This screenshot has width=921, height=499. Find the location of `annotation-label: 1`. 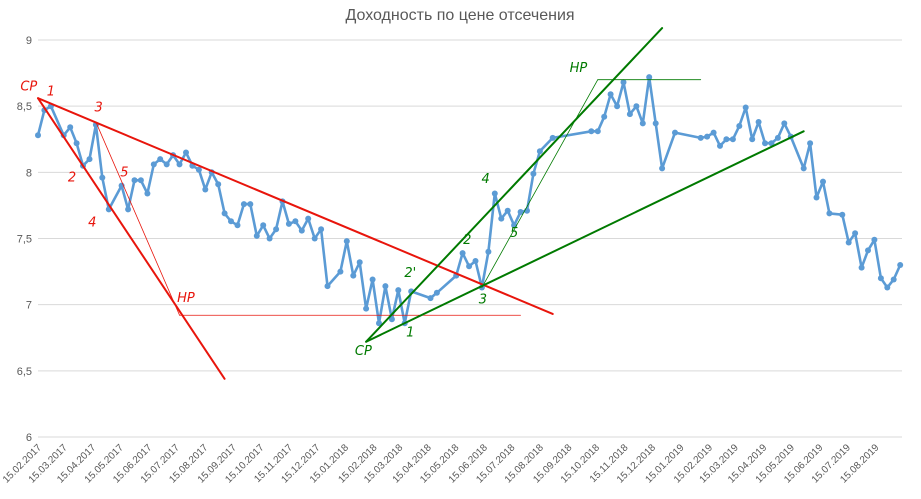

annotation-label: 1 is located at coordinates (51, 92).